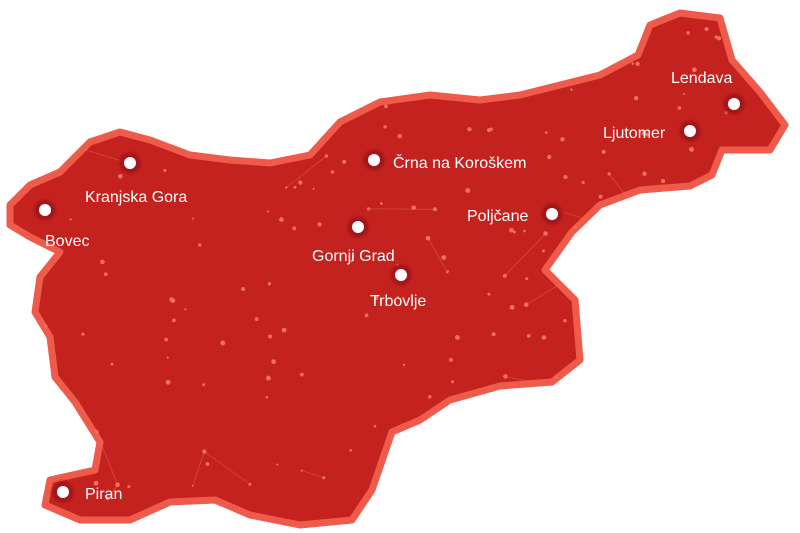  Describe the element at coordinates (459, 162) in the screenshot. I see `city-label: Črna na Koroškem` at that location.